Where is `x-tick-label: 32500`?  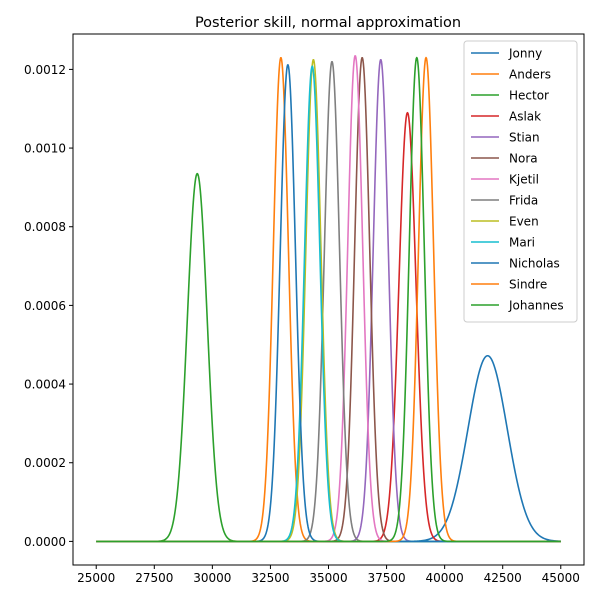 x-tick-label: 32500 is located at coordinates (270, 578).